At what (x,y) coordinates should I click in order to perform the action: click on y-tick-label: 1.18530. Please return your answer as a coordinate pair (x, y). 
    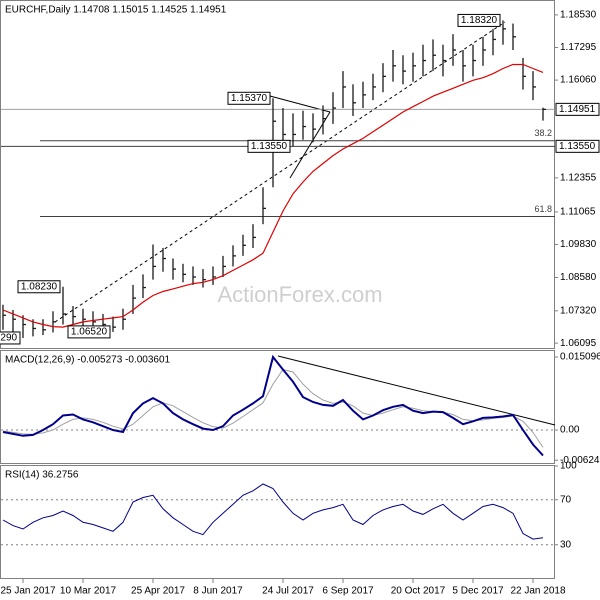
    Looking at the image, I should click on (578, 15).